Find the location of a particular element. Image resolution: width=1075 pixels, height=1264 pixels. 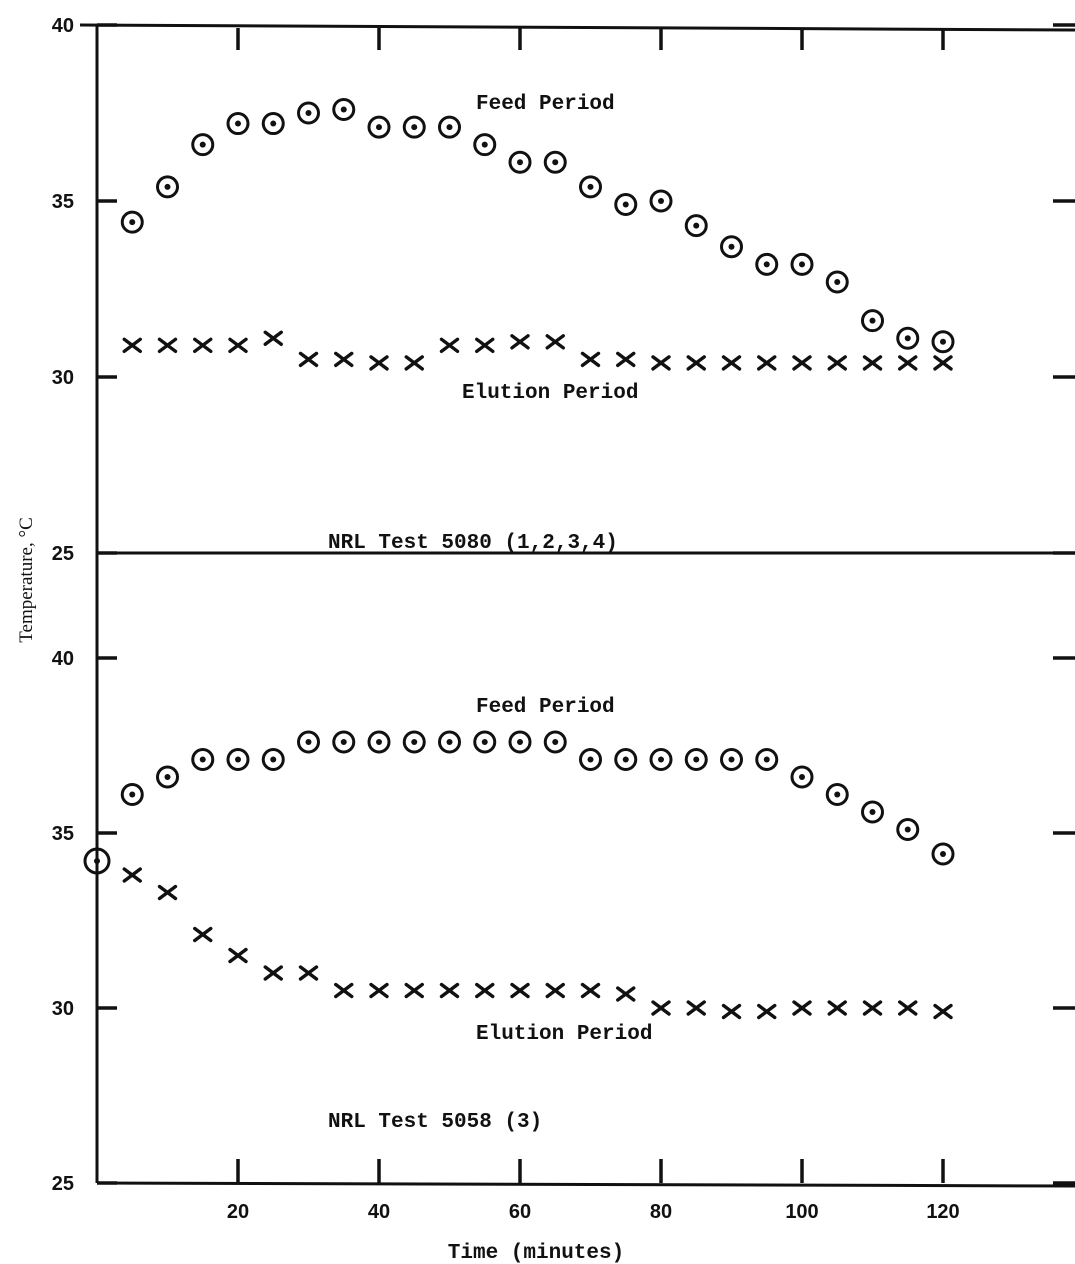

x-axis-label: Time (minutes) is located at coordinates (536, 1253).